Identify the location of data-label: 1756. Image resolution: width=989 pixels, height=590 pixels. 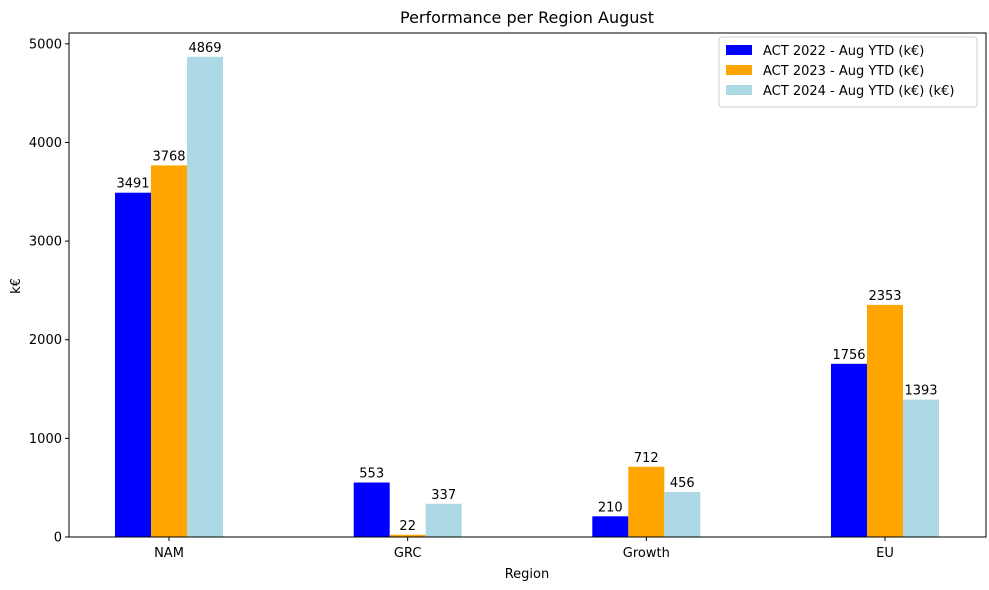
(848, 355).